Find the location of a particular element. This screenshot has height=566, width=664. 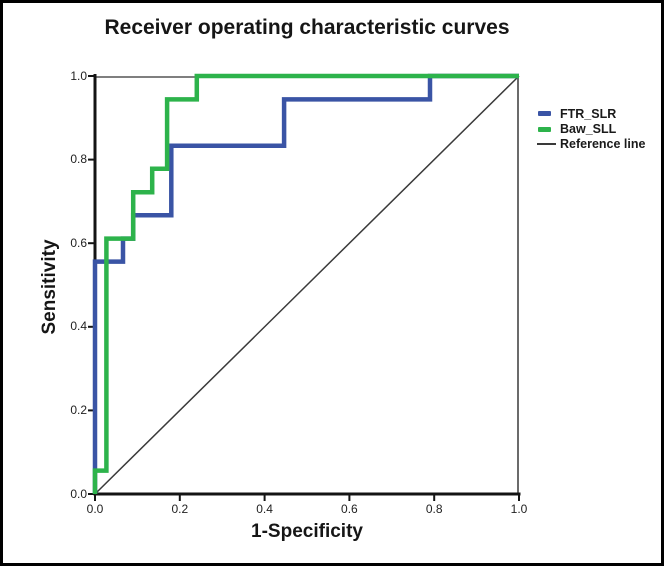

legend-item-ftr-slr: FTR_SLR is located at coordinates (591, 113).